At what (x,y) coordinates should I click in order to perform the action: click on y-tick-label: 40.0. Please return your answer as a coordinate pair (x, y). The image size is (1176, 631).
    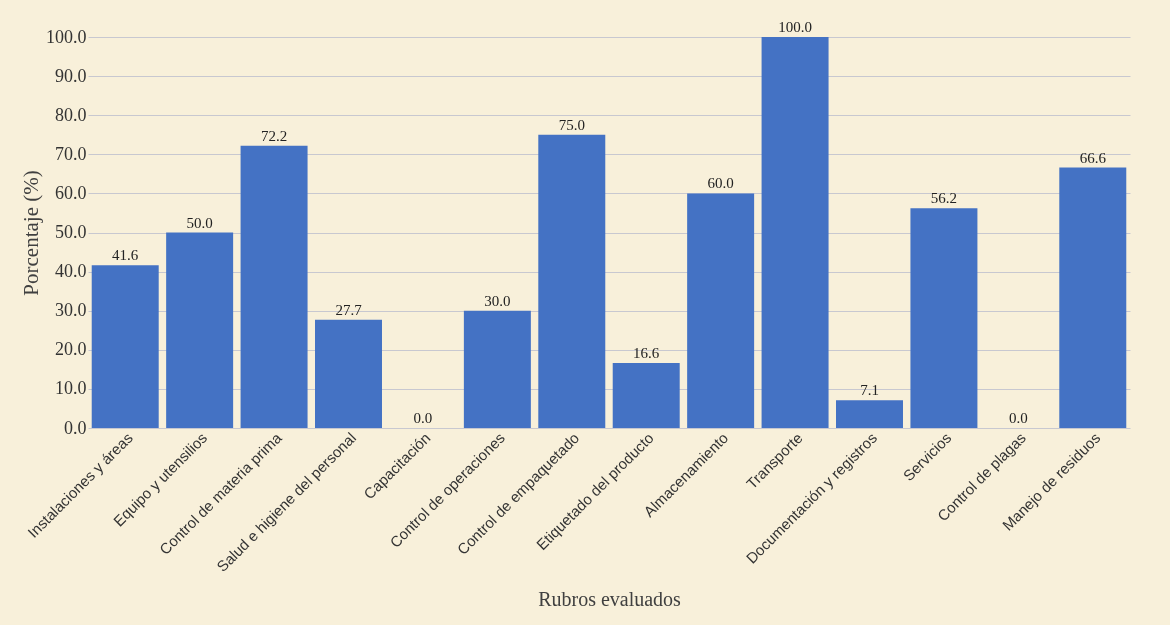
    Looking at the image, I should click on (71, 271).